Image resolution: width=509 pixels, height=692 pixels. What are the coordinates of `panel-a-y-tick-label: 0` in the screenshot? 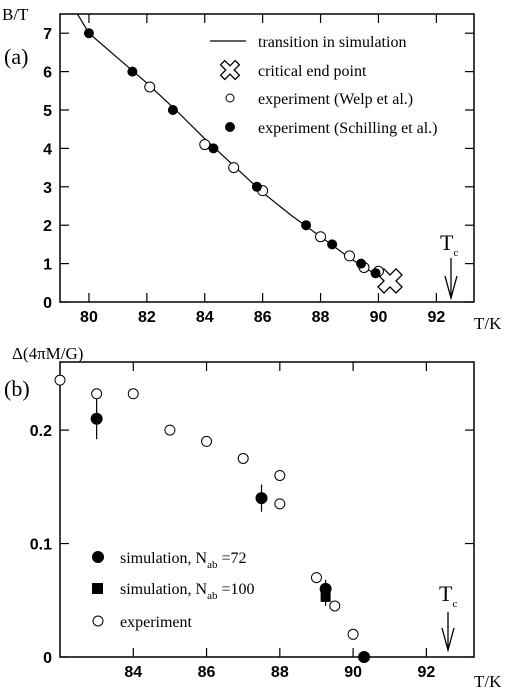 It's located at (47, 303).